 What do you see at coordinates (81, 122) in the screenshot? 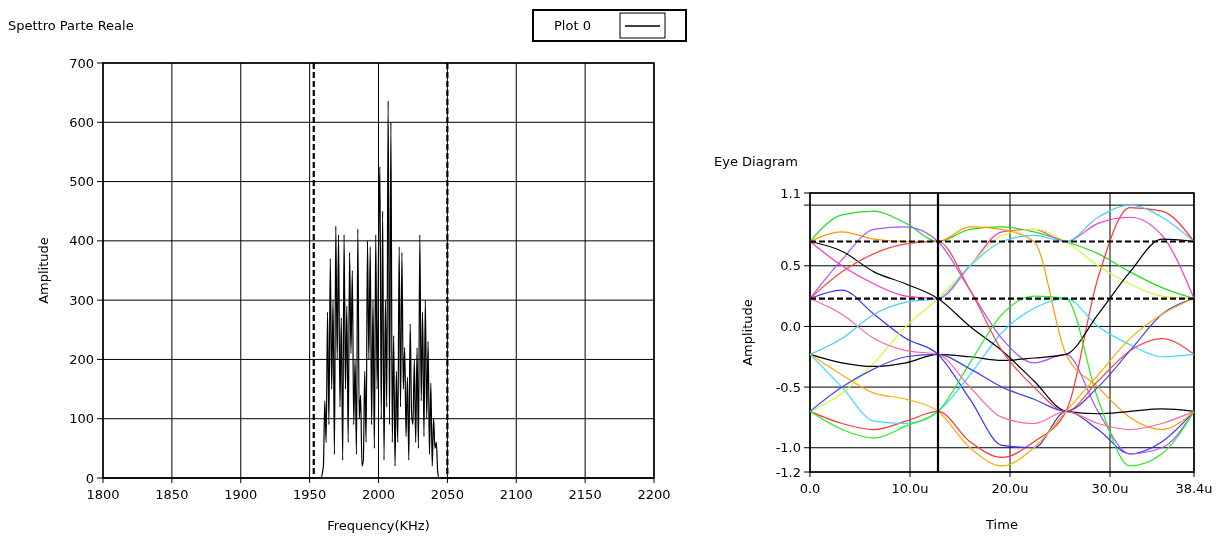
I see `y-tick-label: 600` at bounding box center [81, 122].